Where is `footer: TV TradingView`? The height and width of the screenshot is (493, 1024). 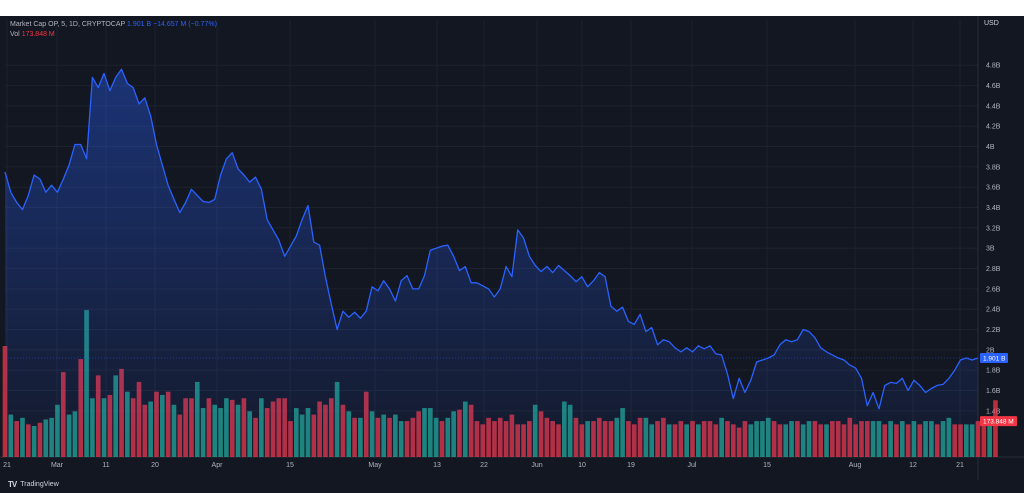 footer: TV TradingView is located at coordinates (33, 484).